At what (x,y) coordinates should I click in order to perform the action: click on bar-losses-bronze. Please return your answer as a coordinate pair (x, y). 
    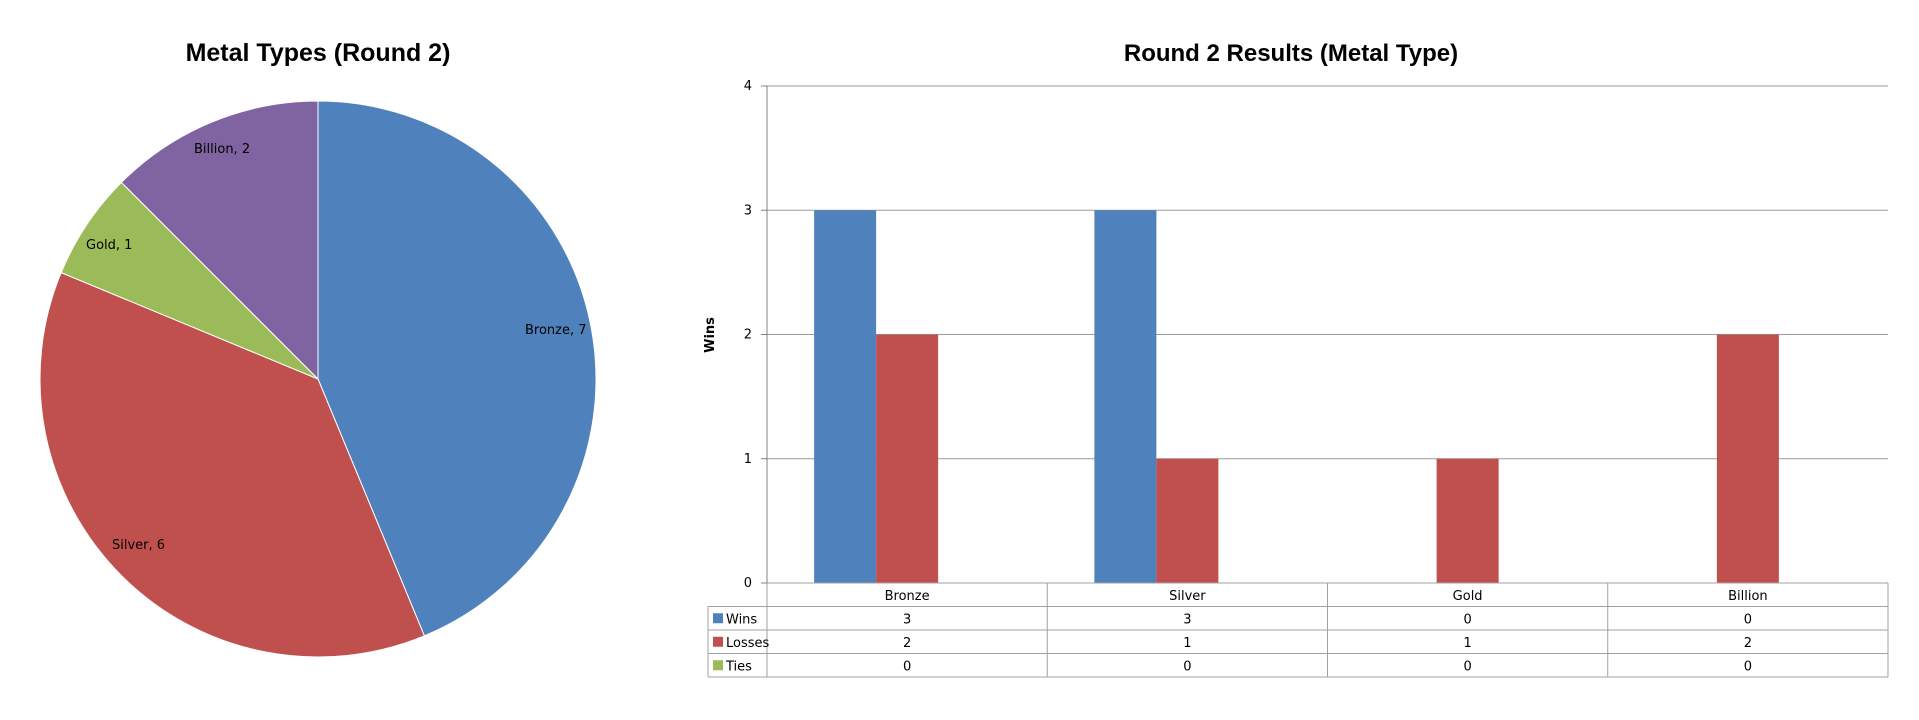
    Looking at the image, I should click on (907, 458).